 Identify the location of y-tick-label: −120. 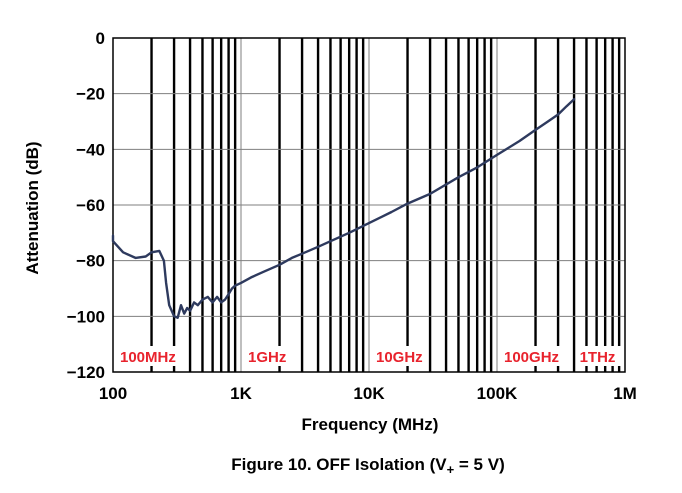
(86, 372).